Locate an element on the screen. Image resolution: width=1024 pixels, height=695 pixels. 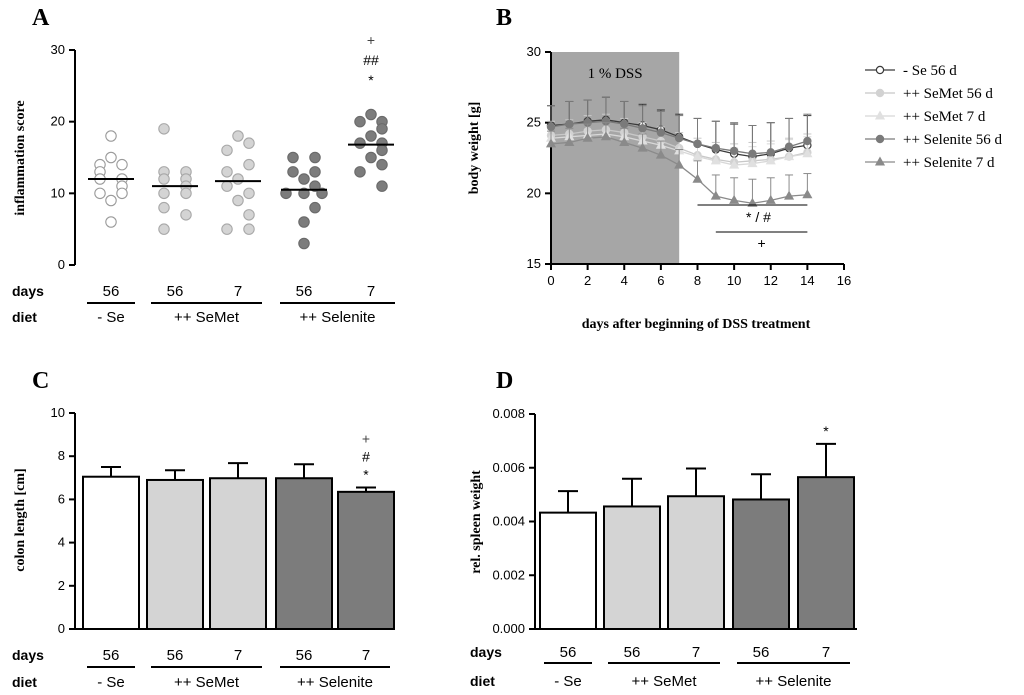
panel-a-mean-lines is located at coordinates (241, 167).